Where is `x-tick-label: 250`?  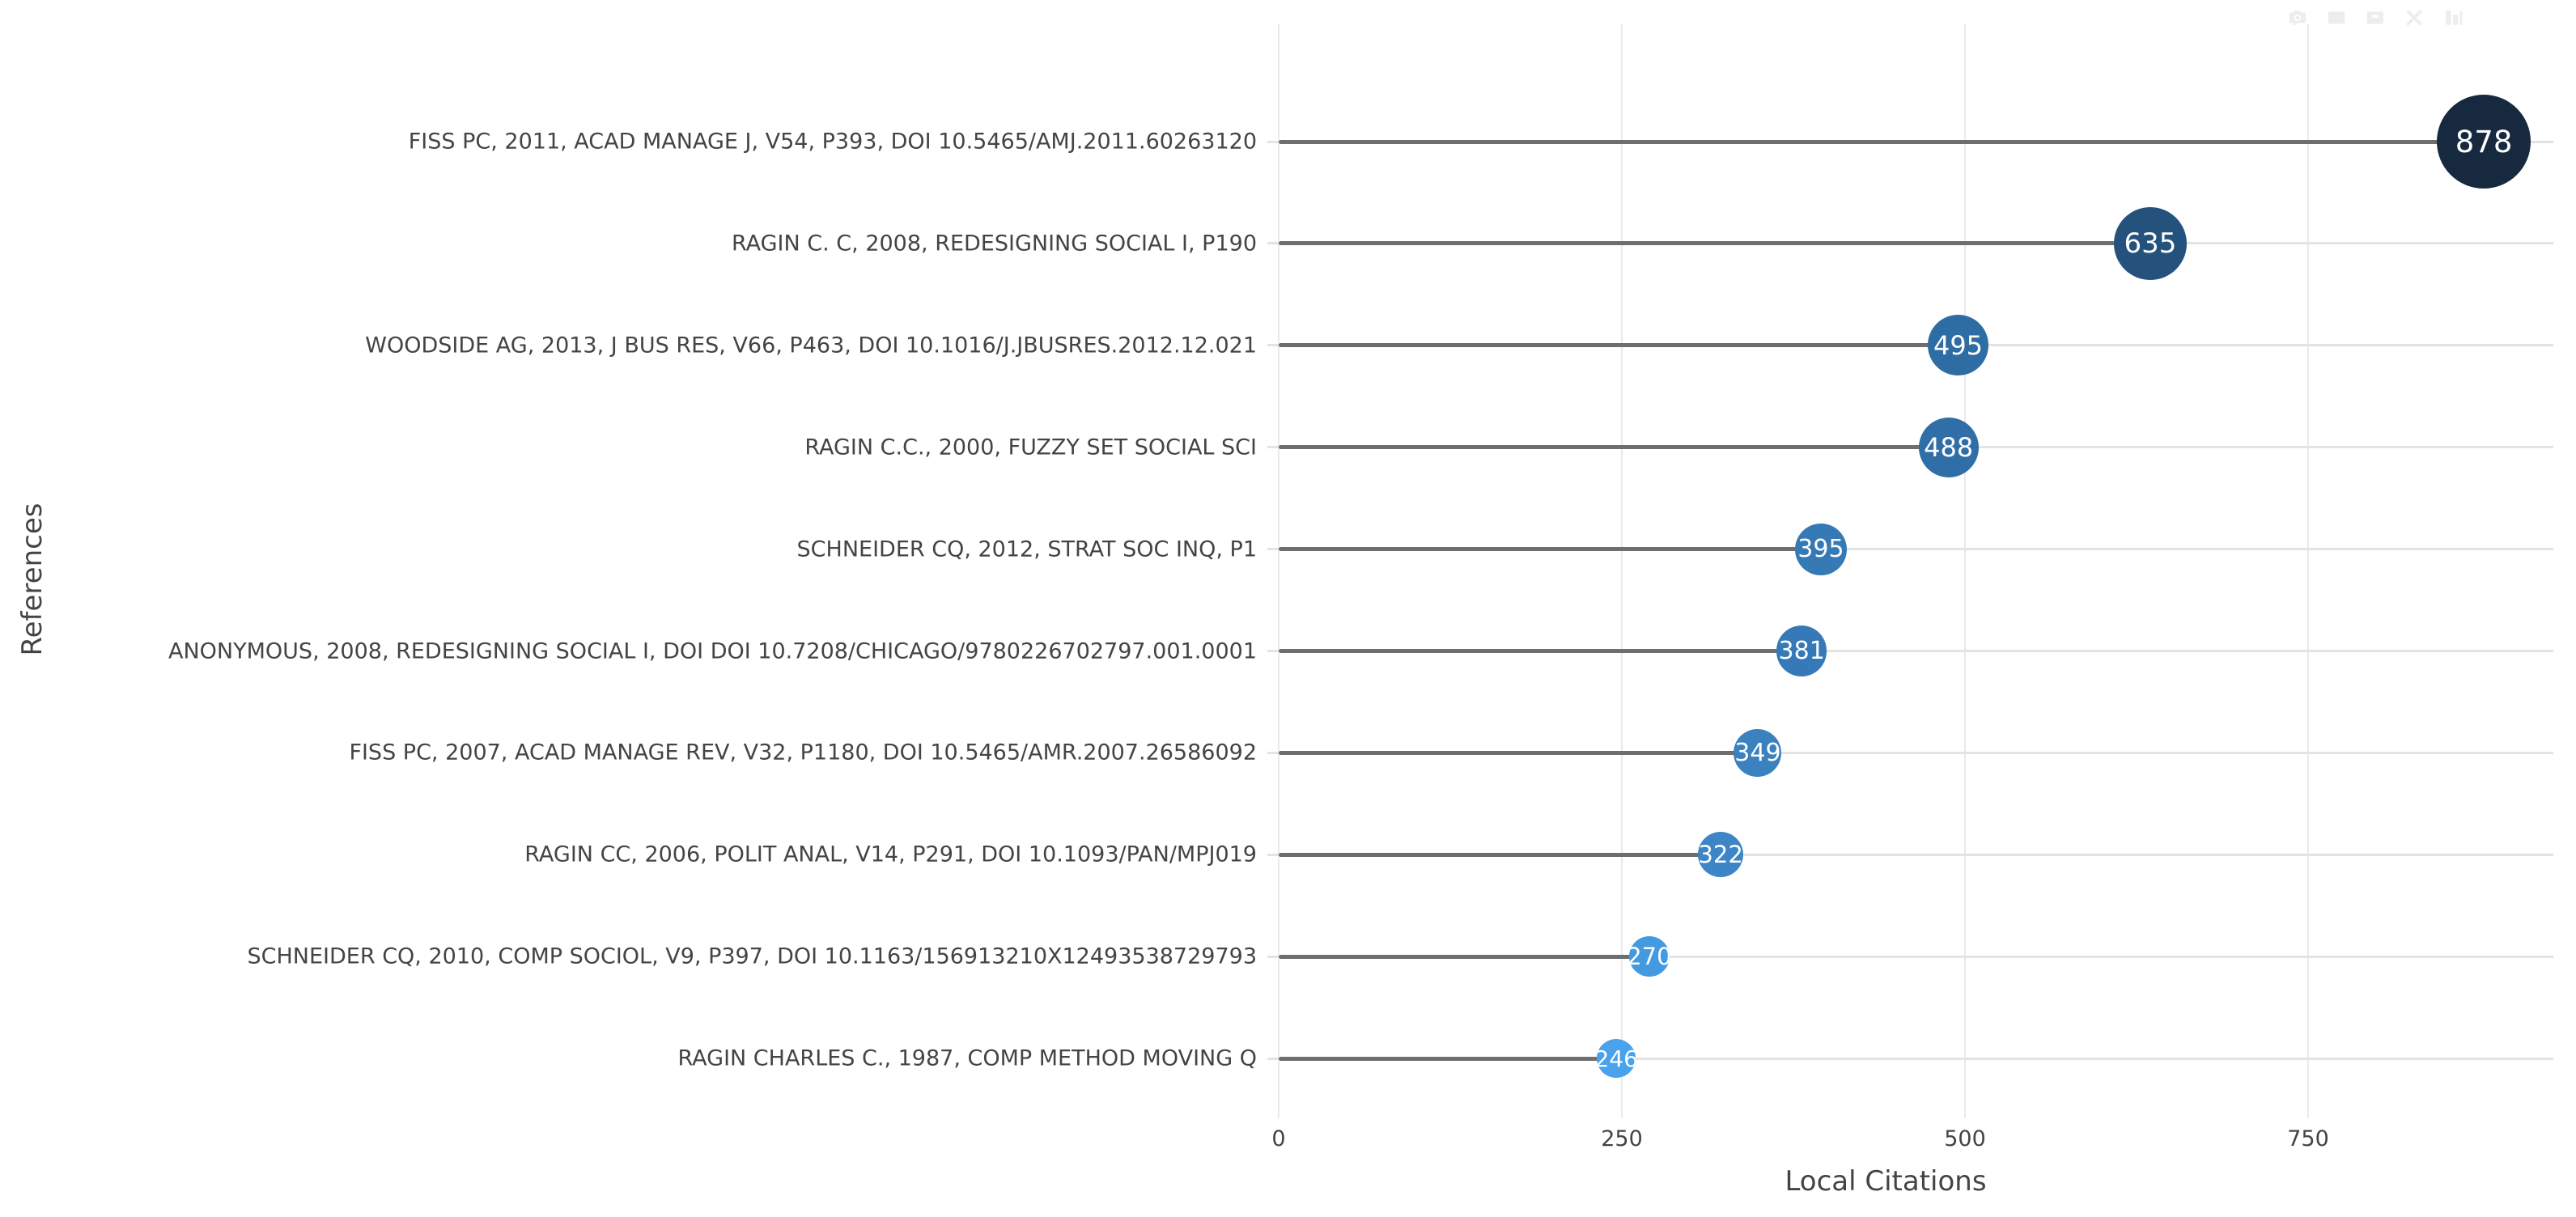 x-tick-label: 250 is located at coordinates (1622, 1138).